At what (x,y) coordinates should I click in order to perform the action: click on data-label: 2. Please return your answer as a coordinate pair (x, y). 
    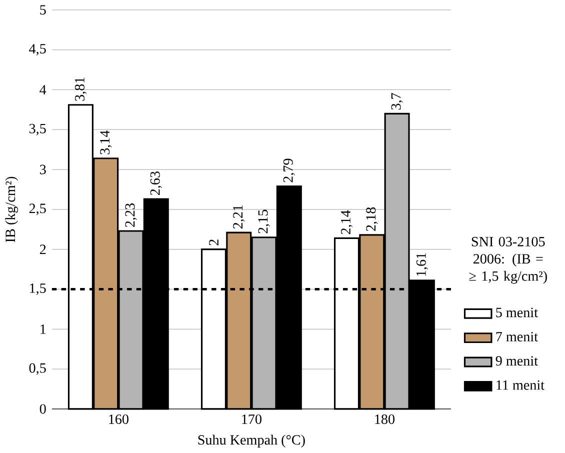
    Looking at the image, I should click on (213, 243).